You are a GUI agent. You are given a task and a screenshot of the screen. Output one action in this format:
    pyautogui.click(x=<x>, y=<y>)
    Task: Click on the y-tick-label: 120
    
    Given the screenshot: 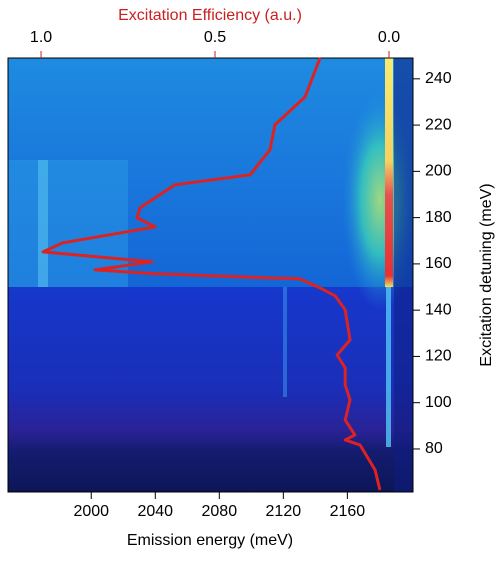 What is the action you would take?
    pyautogui.click(x=438, y=356)
    